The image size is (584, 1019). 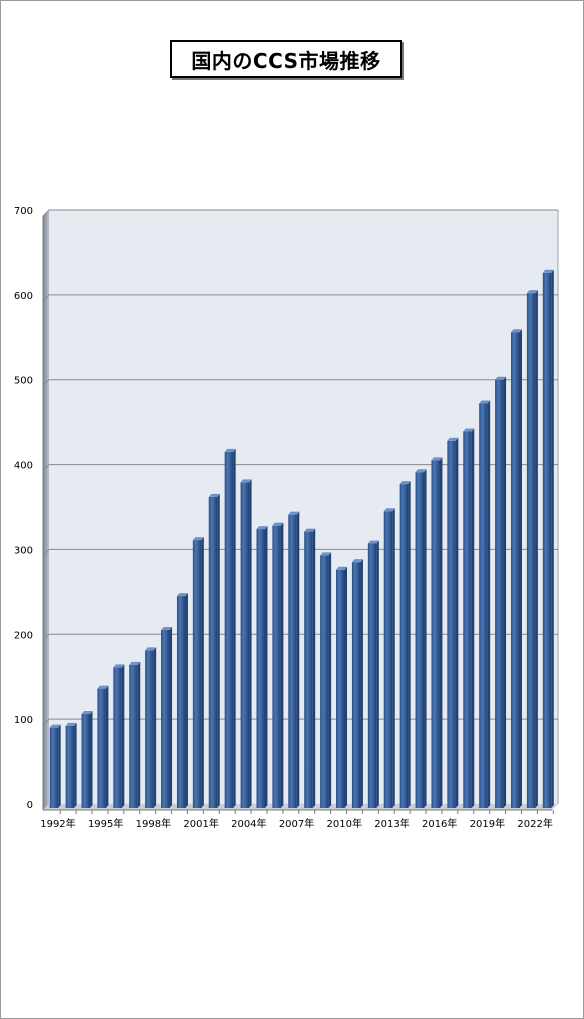 I want to click on y-tick-label: 200, so click(x=23, y=635).